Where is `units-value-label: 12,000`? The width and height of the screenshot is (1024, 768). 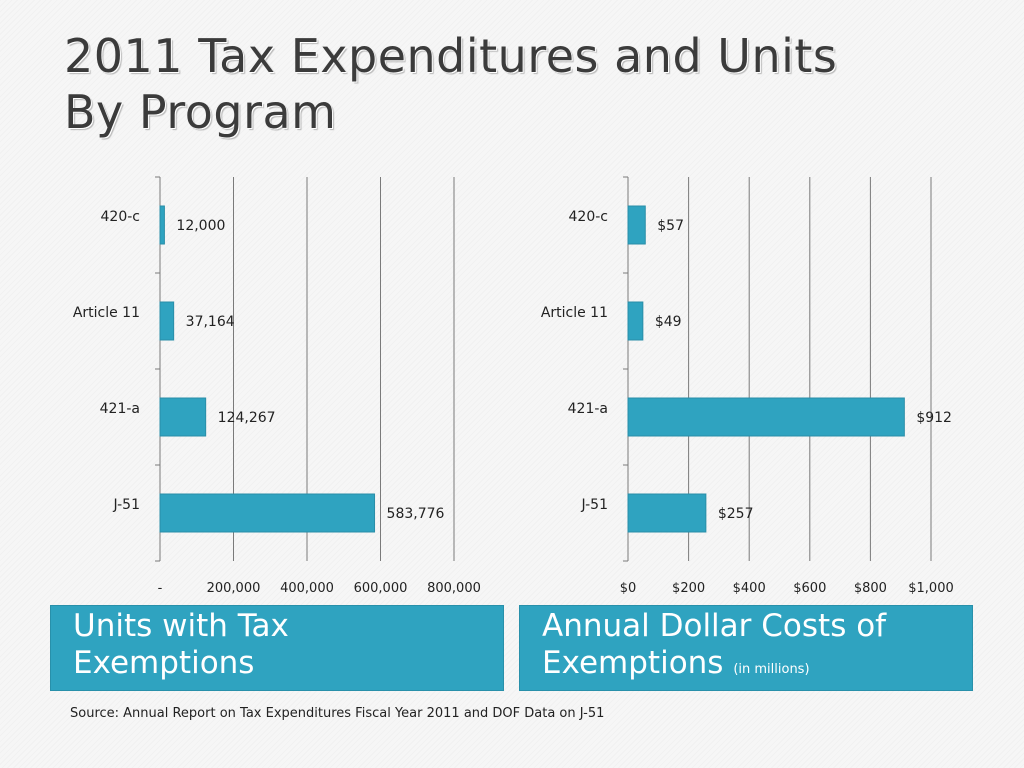
units-value-label: 12,000 is located at coordinates (200, 226).